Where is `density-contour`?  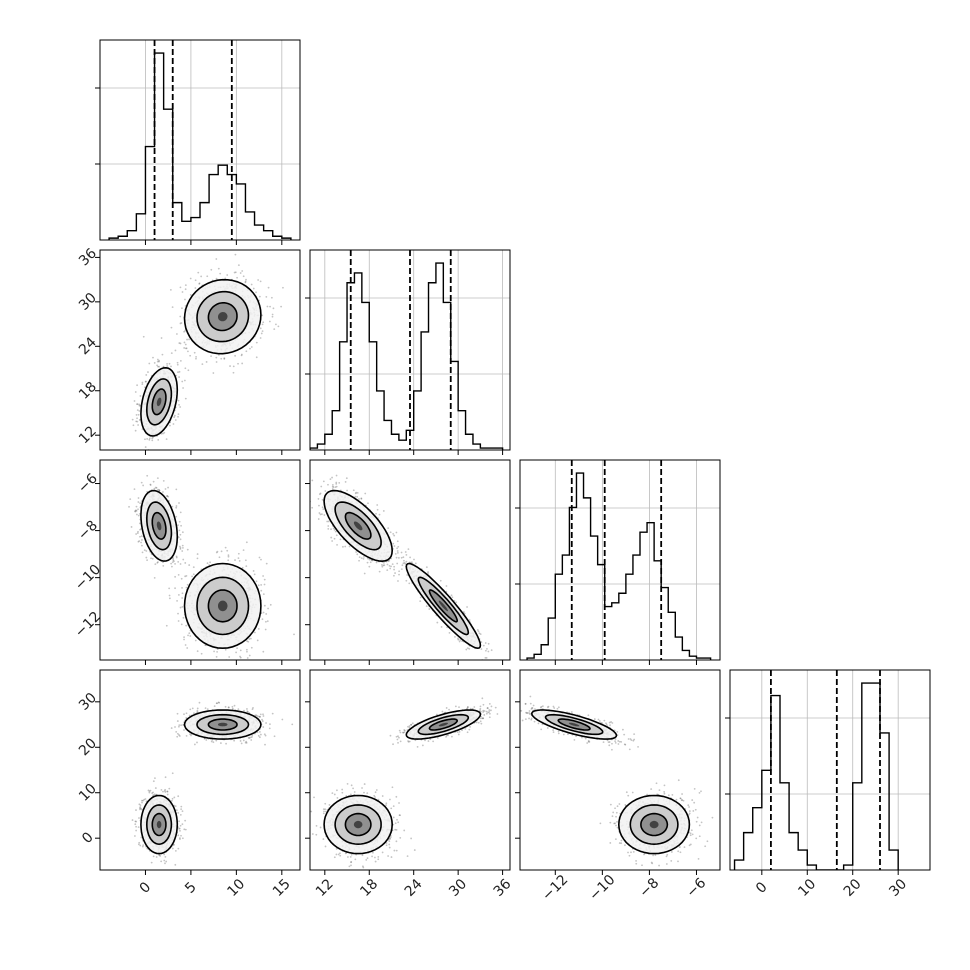
density-contour is located at coordinates (223, 606).